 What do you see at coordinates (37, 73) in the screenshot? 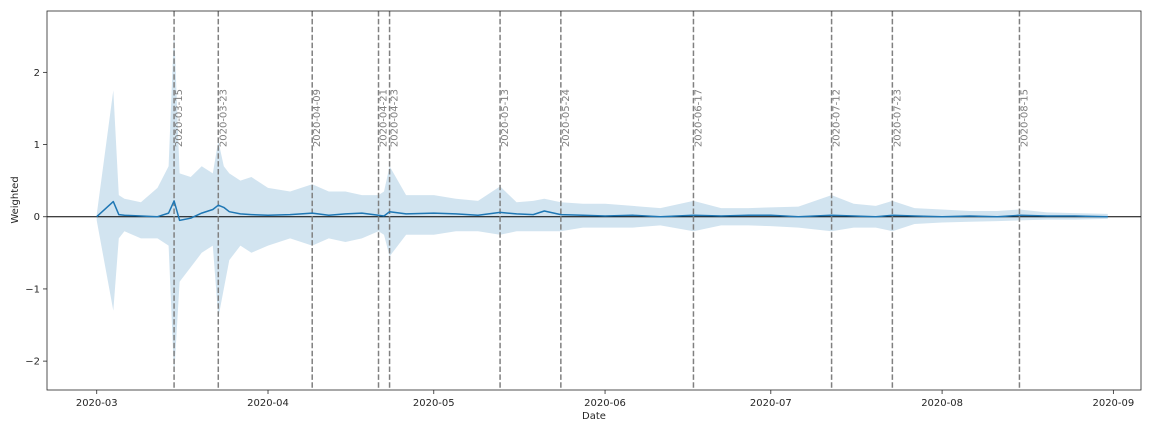
I see `y-tick-label: 2` at bounding box center [37, 73].